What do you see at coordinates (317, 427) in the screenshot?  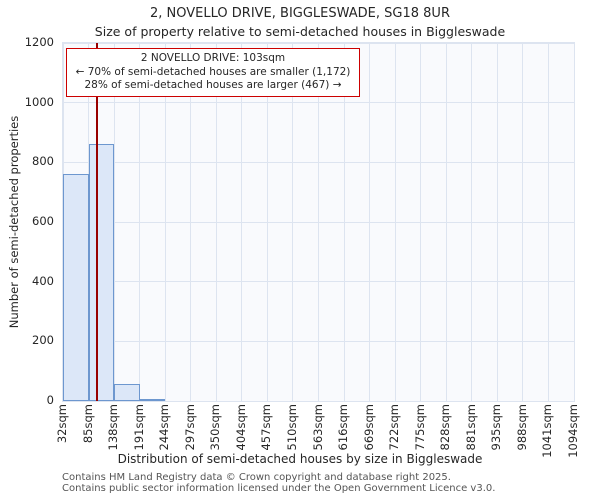 I see `x-tick-label: 563sqm` at bounding box center [317, 427].